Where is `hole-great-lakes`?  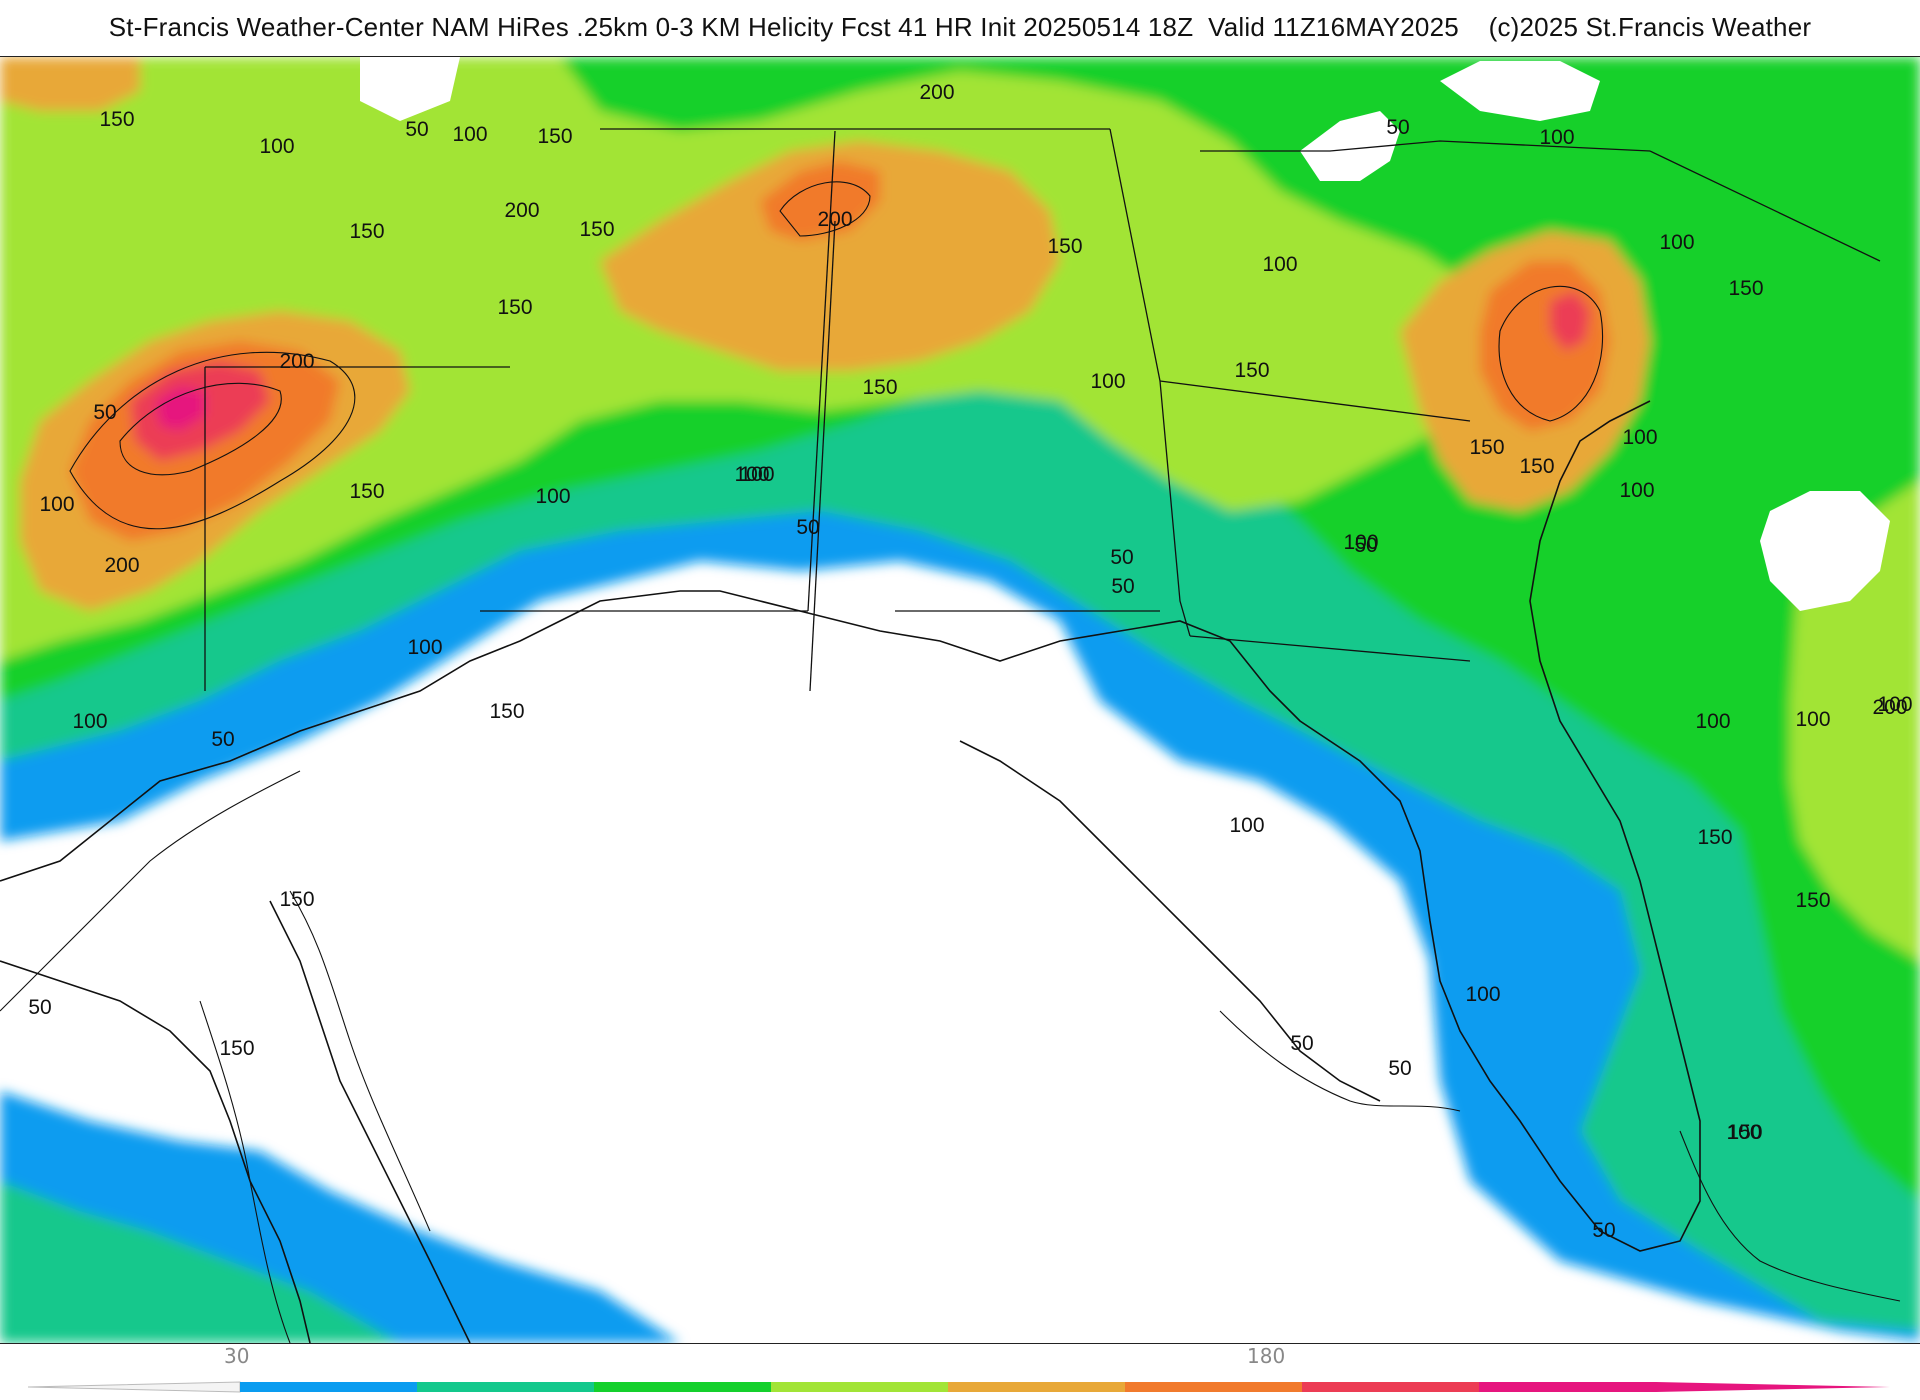 hole-great-lakes is located at coordinates (1350, 146).